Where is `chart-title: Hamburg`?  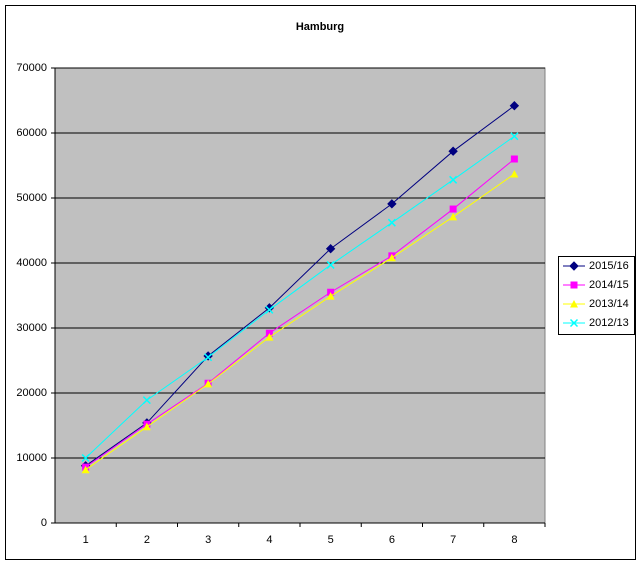
chart-title: Hamburg is located at coordinates (320, 27).